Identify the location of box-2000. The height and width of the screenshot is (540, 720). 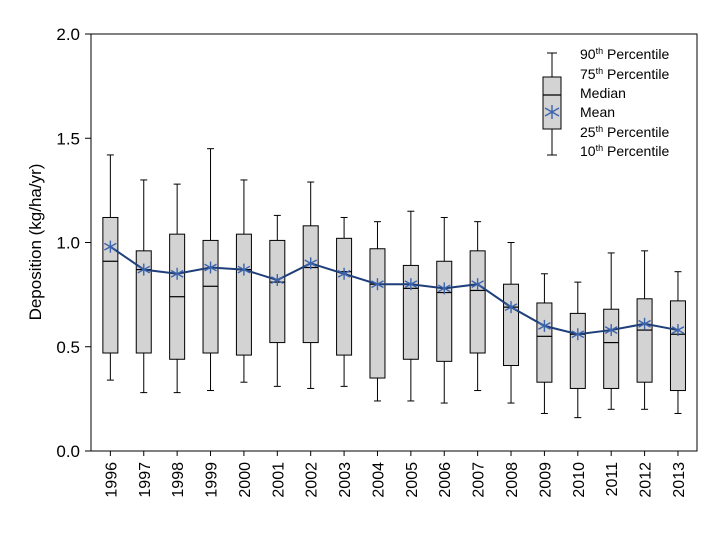
(243, 281).